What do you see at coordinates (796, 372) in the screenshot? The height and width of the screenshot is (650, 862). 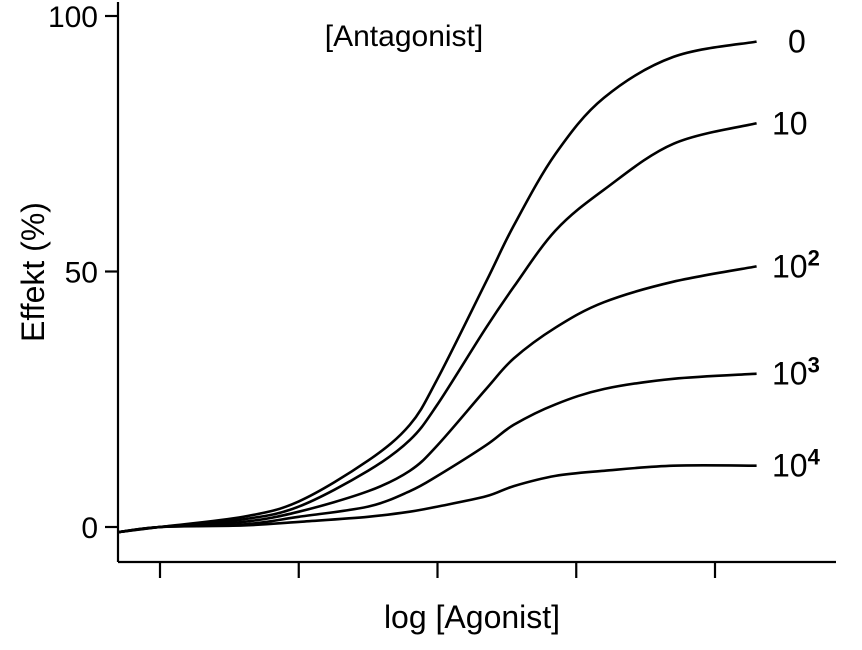 I see `series-label-10e3: 103` at bounding box center [796, 372].